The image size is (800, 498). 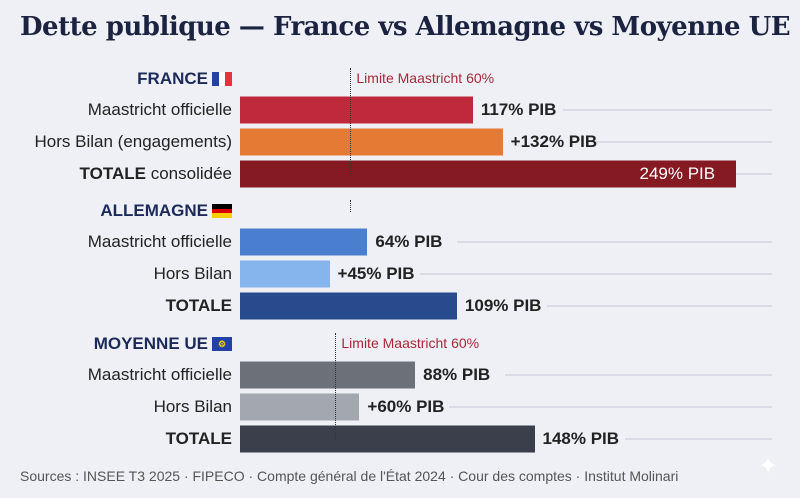 I want to click on value-label: +60% PIB, so click(x=406, y=406).